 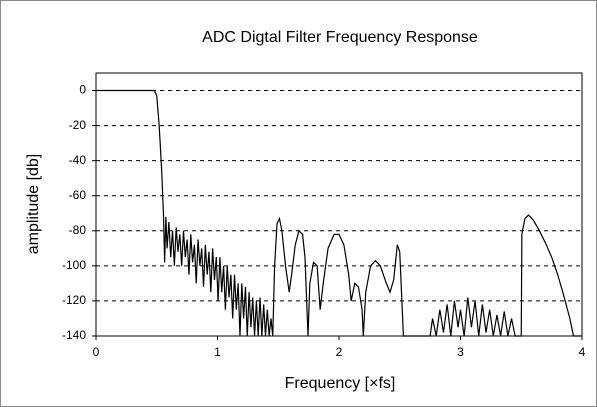 I want to click on y-tick-label: -100, so click(x=74, y=265).